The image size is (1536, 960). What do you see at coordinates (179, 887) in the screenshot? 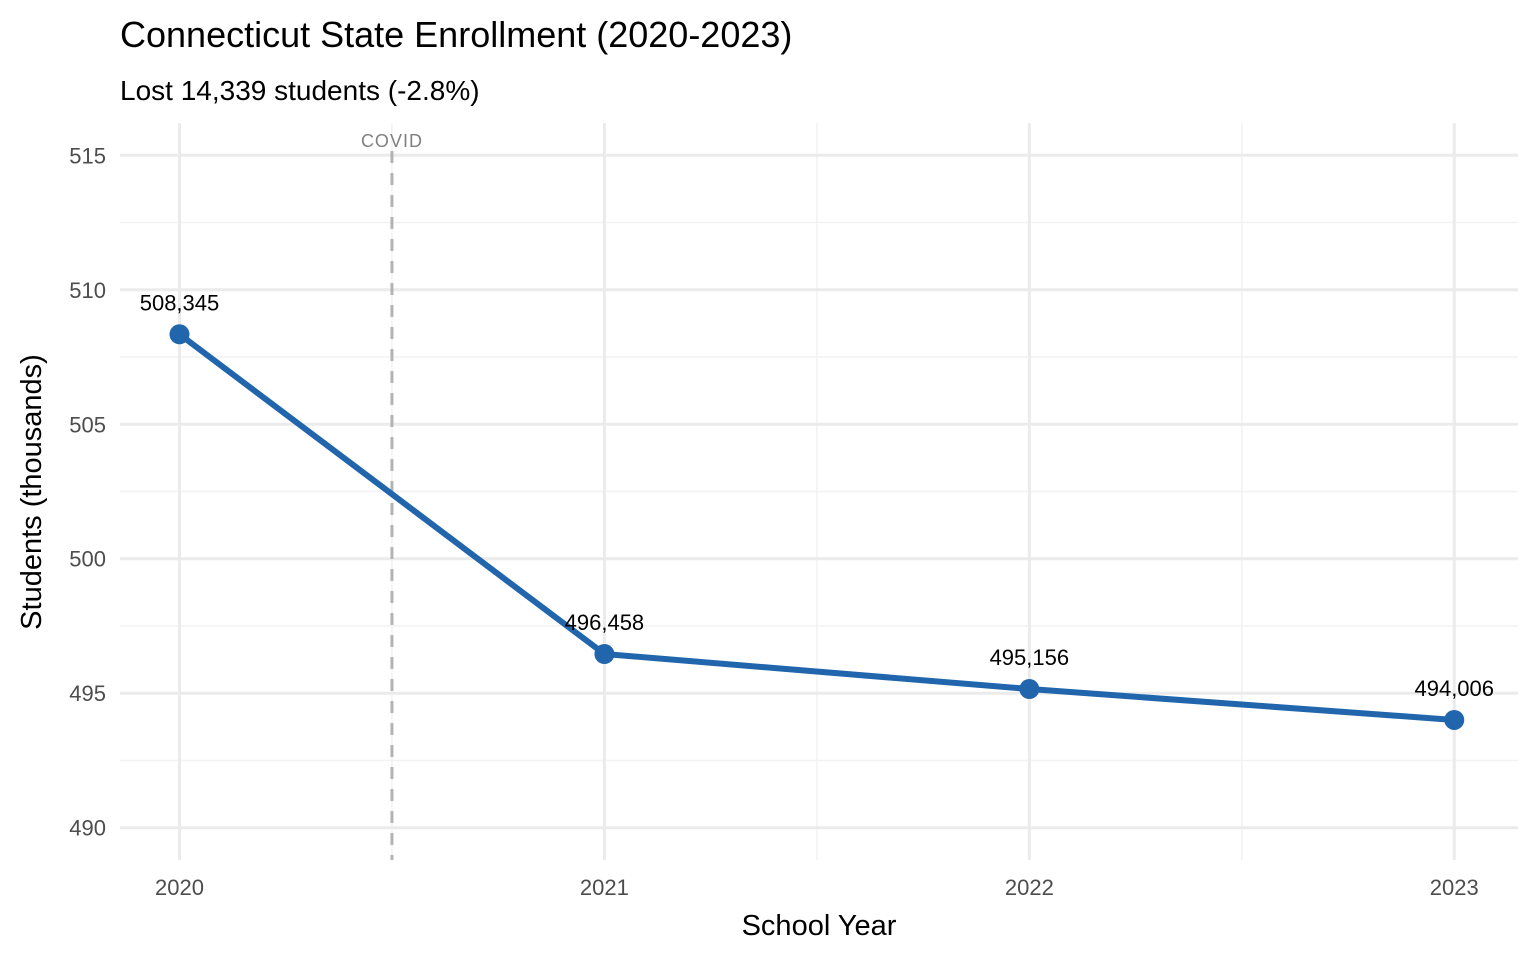
I see `x-tick-label: 2020` at bounding box center [179, 887].